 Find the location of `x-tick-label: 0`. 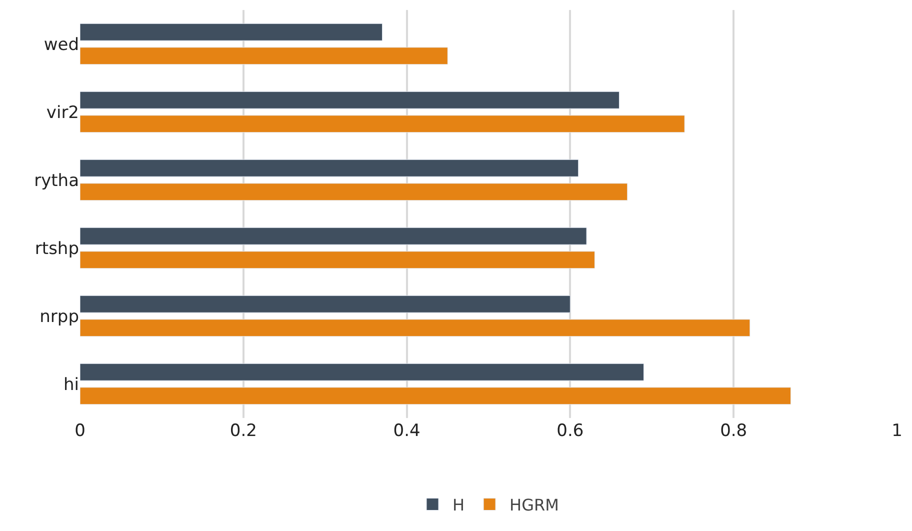

x-tick-label: 0 is located at coordinates (80, 431).